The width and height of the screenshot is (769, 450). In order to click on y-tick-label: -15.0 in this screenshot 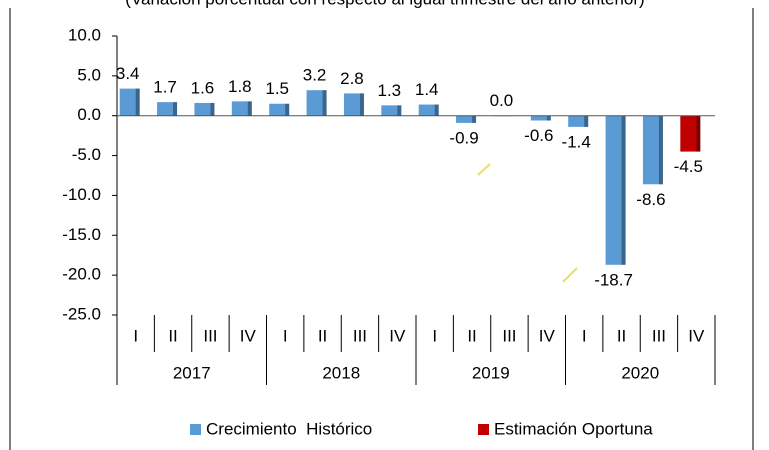, I will do `click(81, 234)`.